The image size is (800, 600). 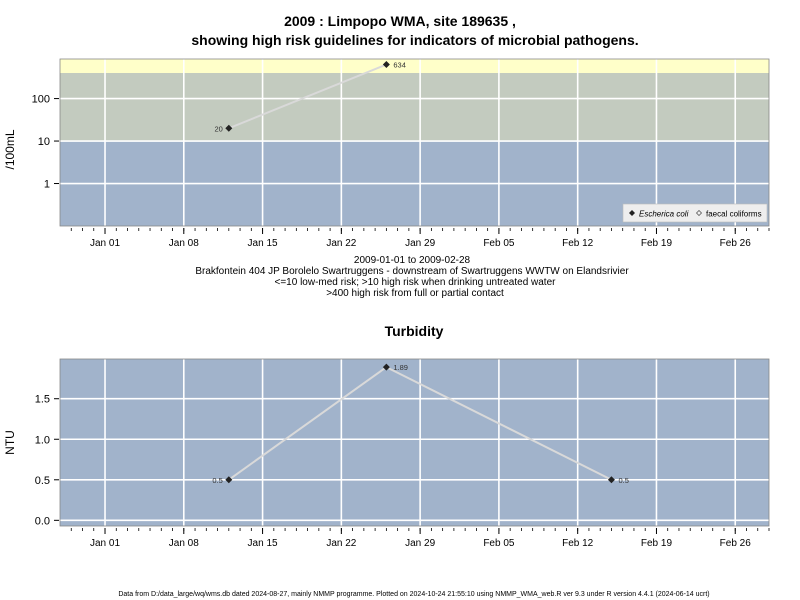 What do you see at coordinates (695, 213) in the screenshot?
I see `legend-box` at bounding box center [695, 213].